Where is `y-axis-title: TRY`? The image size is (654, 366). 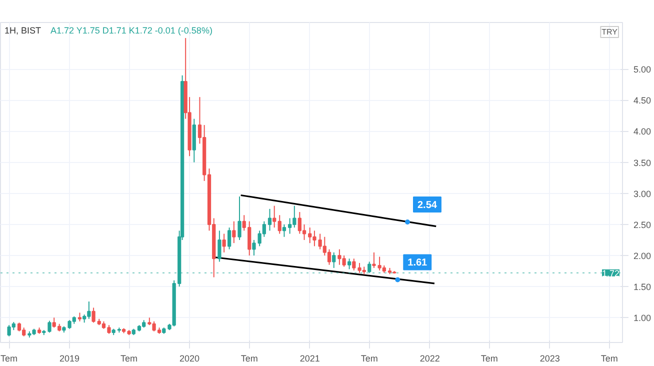
y-axis-title: TRY is located at coordinates (610, 32).